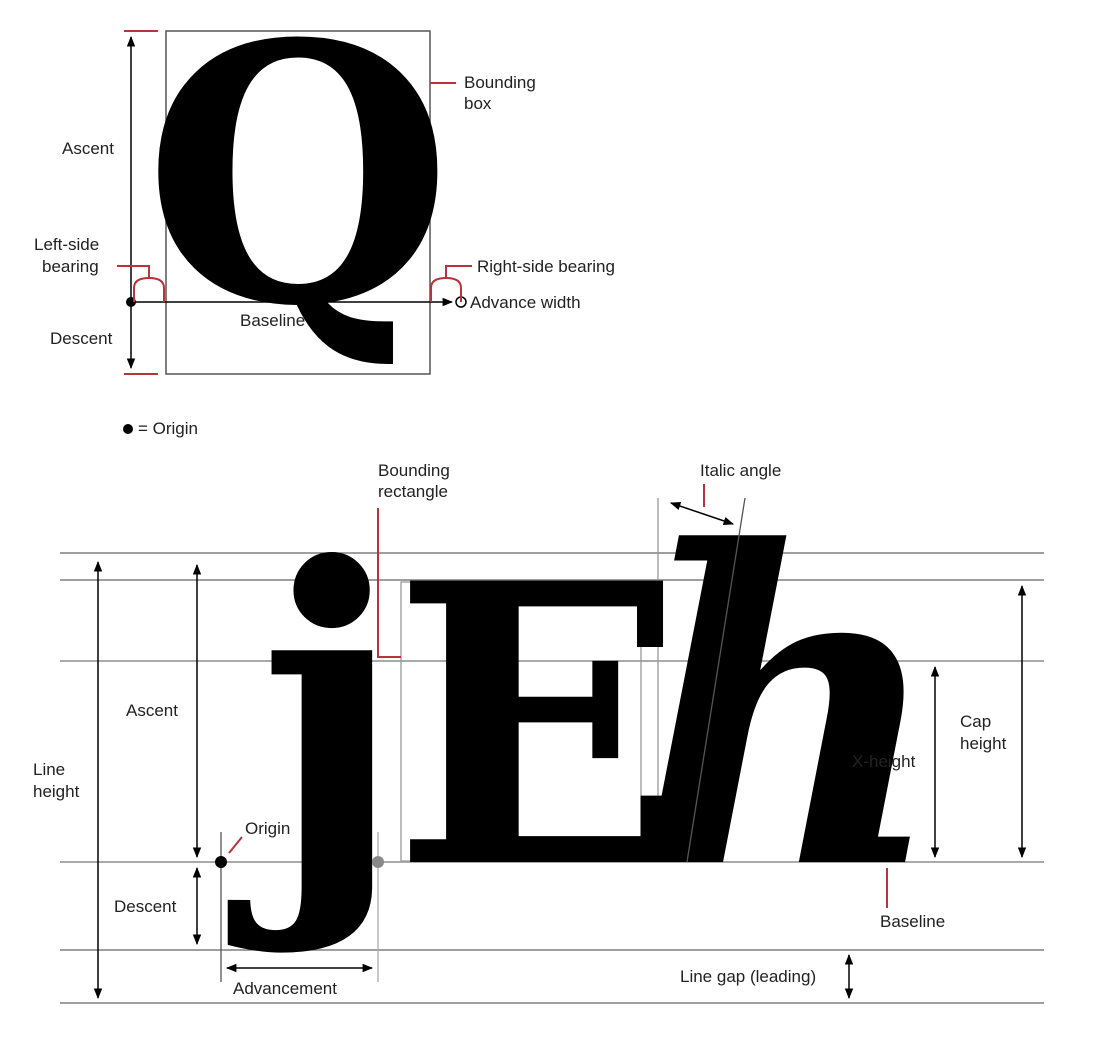 The image size is (1110, 1046). I want to click on origin-dot-bottom, so click(221, 862).